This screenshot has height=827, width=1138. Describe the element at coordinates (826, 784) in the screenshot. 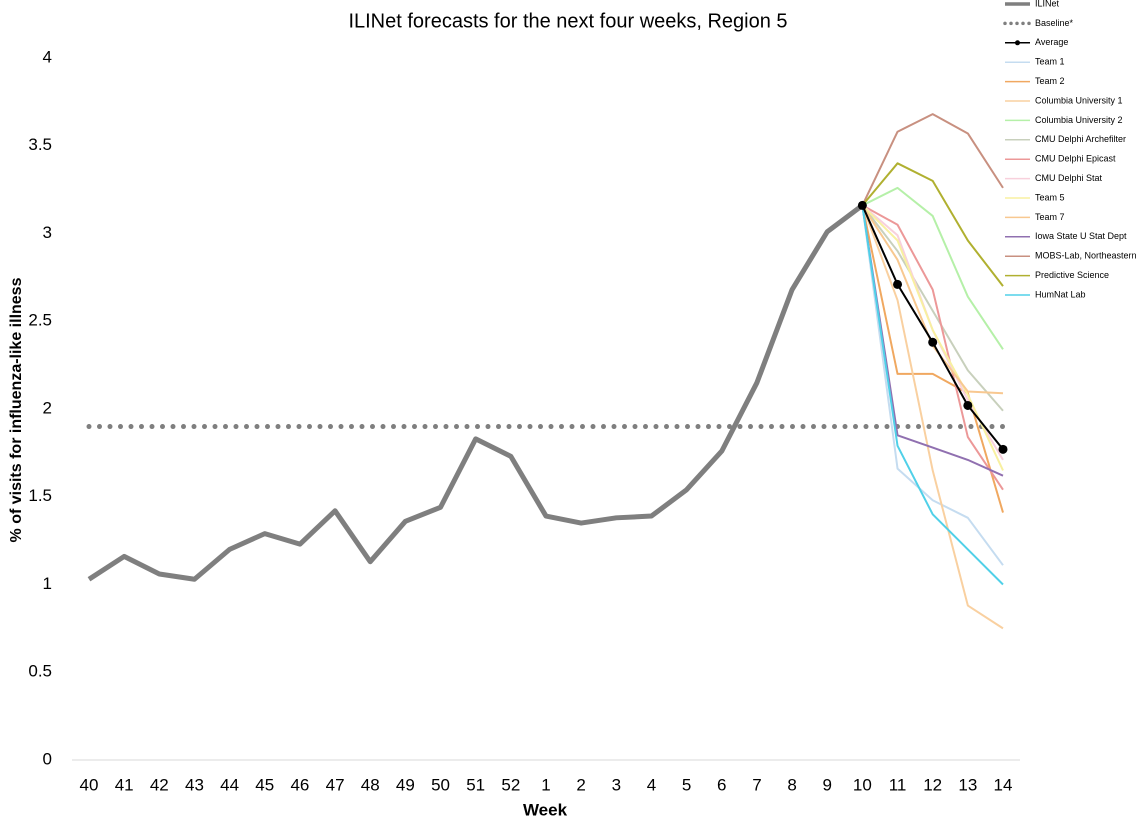

I see `x-tick-label: 9` at that location.